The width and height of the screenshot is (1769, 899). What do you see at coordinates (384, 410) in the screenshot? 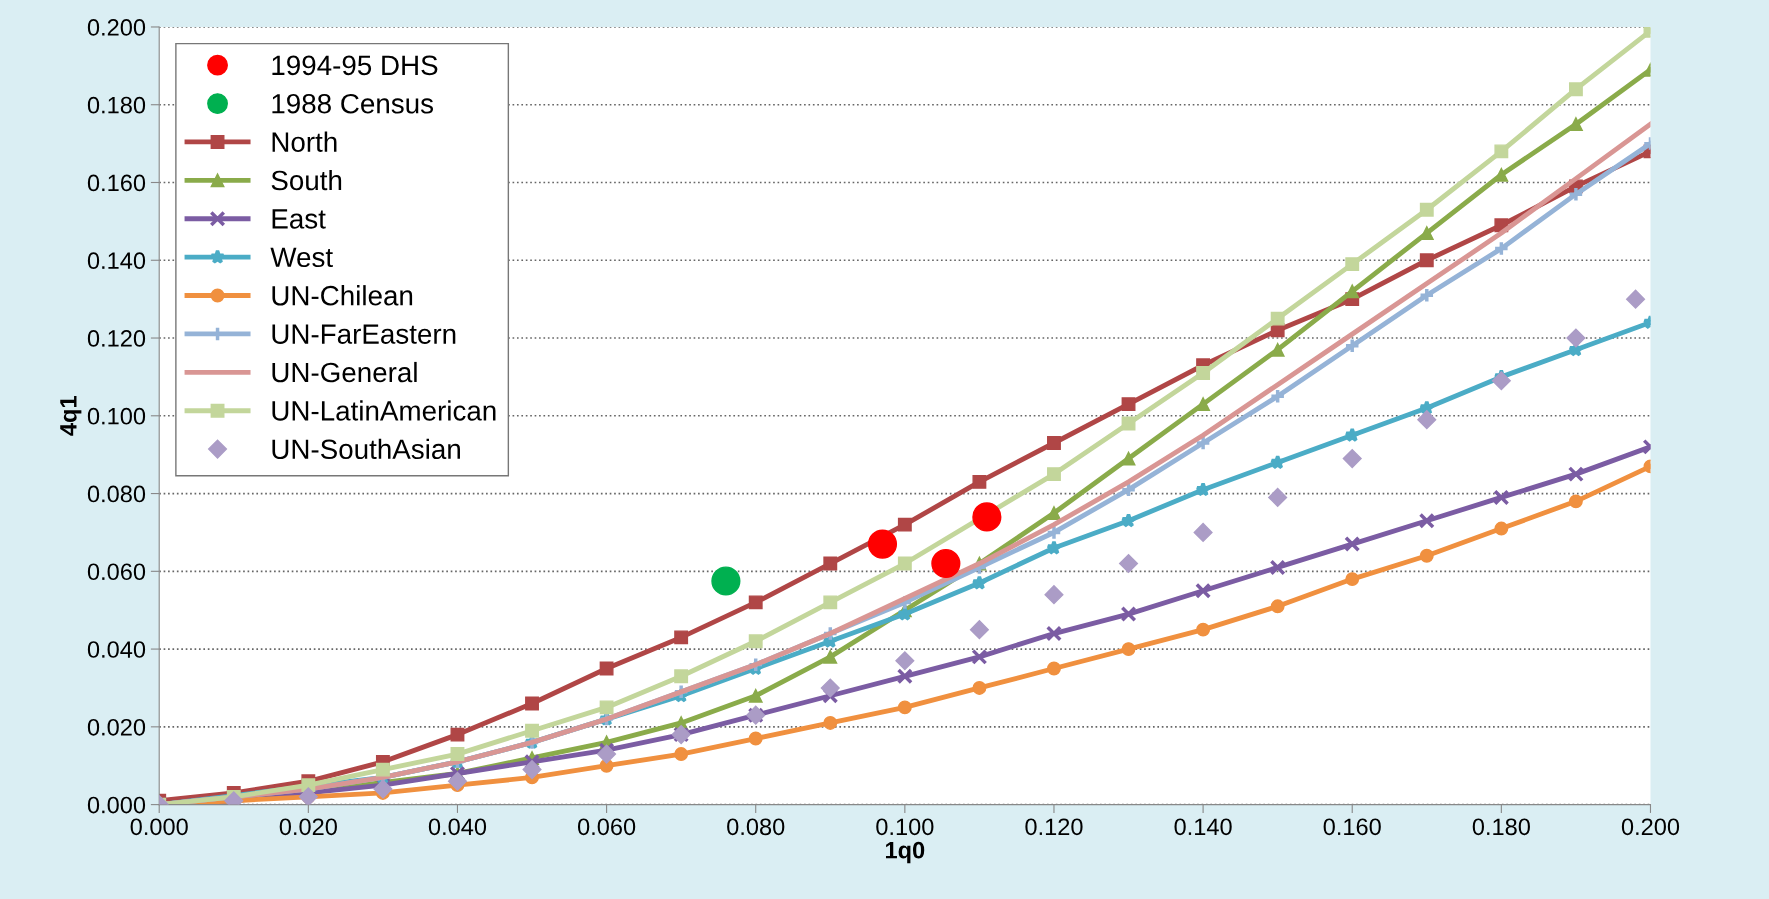
I see `legend-label: UN-LatinAmerican` at bounding box center [384, 410].